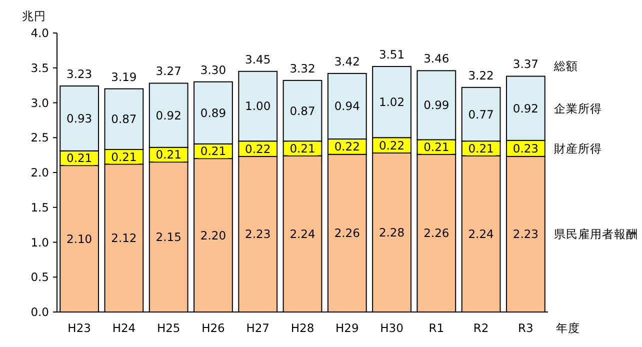  Describe the element at coordinates (258, 328) in the screenshot. I see `x-tick-label: H27` at that location.